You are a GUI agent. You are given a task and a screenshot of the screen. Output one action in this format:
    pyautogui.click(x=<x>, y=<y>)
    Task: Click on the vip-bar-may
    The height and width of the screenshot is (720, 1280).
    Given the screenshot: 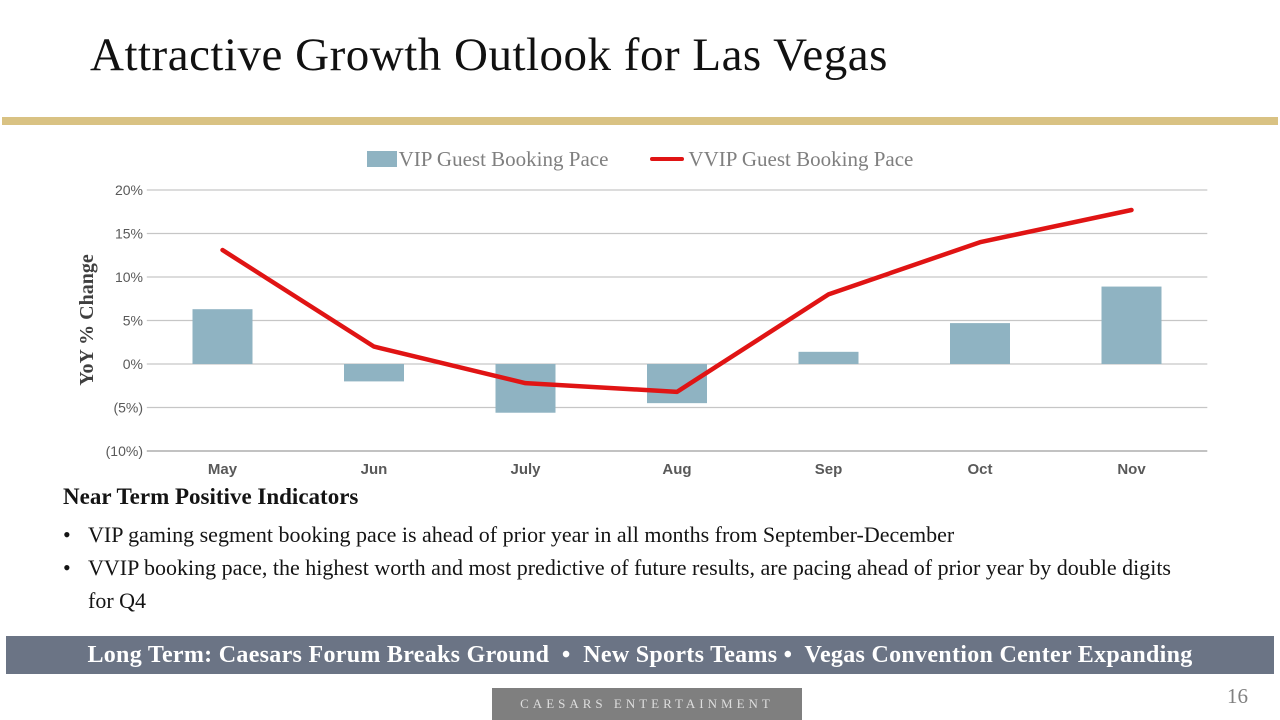 What is the action you would take?
    pyautogui.click(x=222, y=336)
    